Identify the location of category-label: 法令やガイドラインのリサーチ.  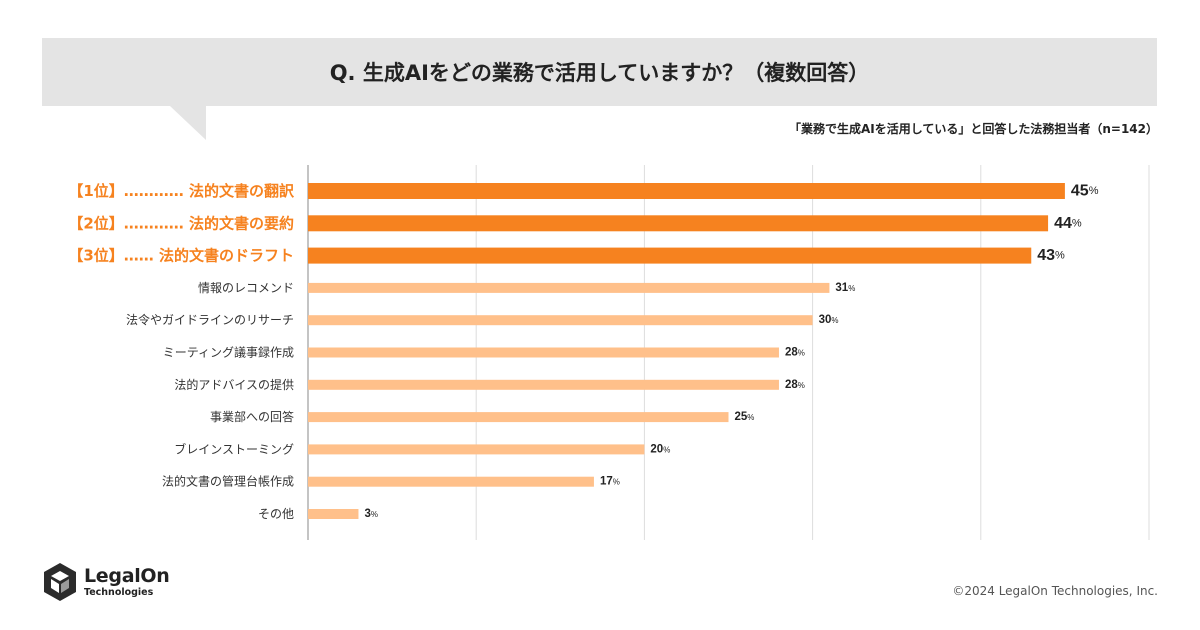
(210, 319).